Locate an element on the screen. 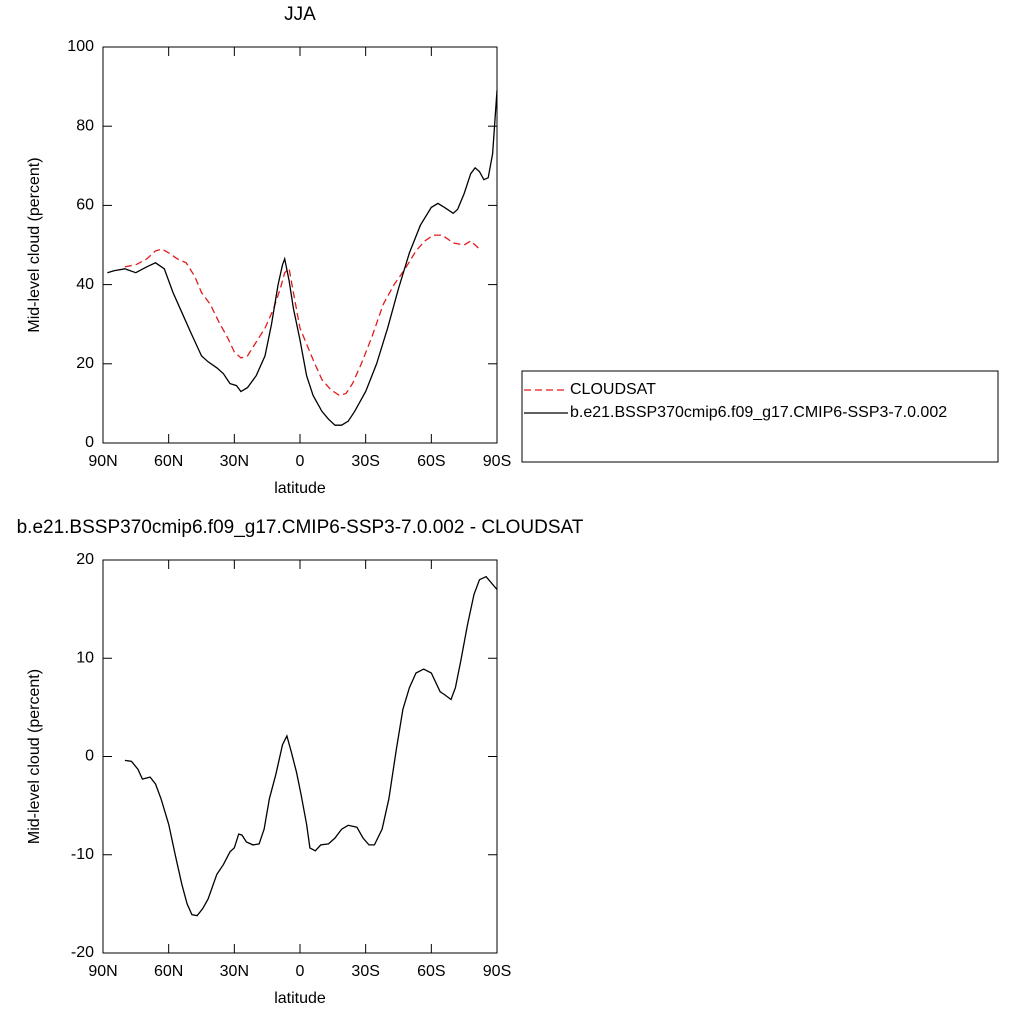 The height and width of the screenshot is (1024, 1024). y-tick-label: 80 is located at coordinates (85, 125).